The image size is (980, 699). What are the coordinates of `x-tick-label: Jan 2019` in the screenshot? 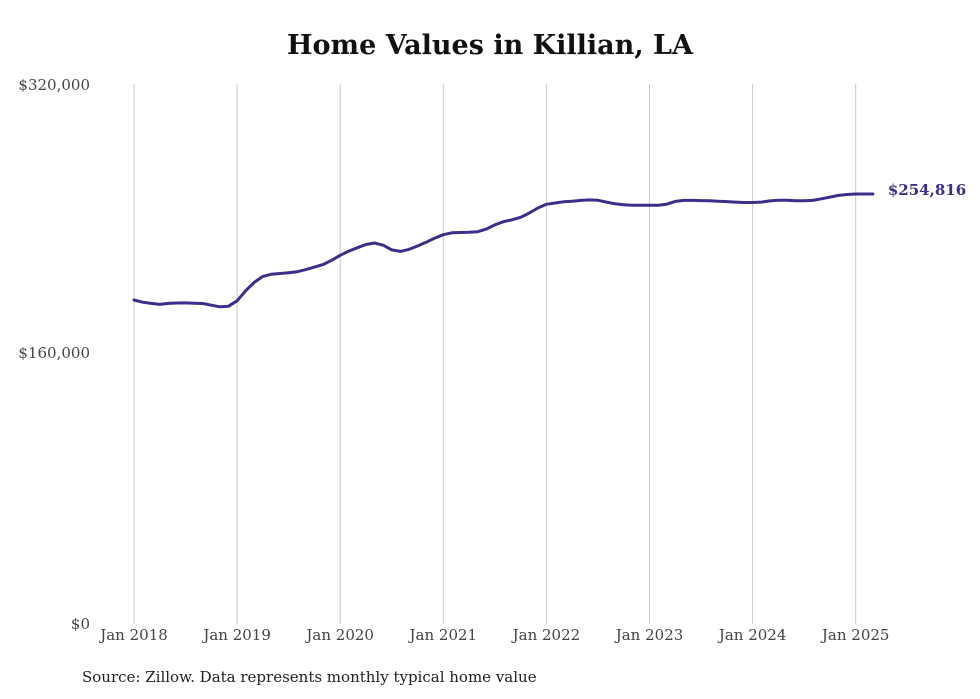 It's located at (236, 635).